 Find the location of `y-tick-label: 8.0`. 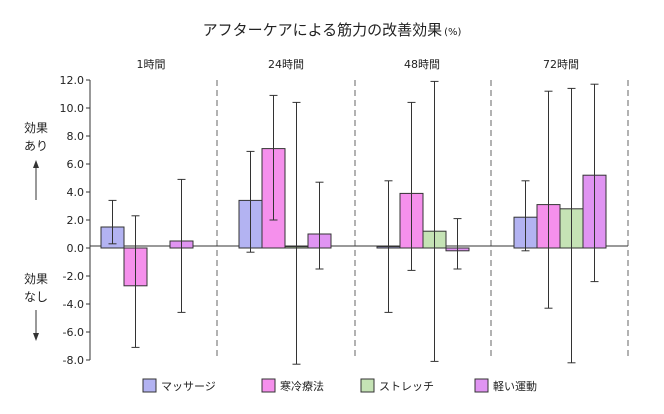

y-tick-label: 8.0 is located at coordinates (76, 136).